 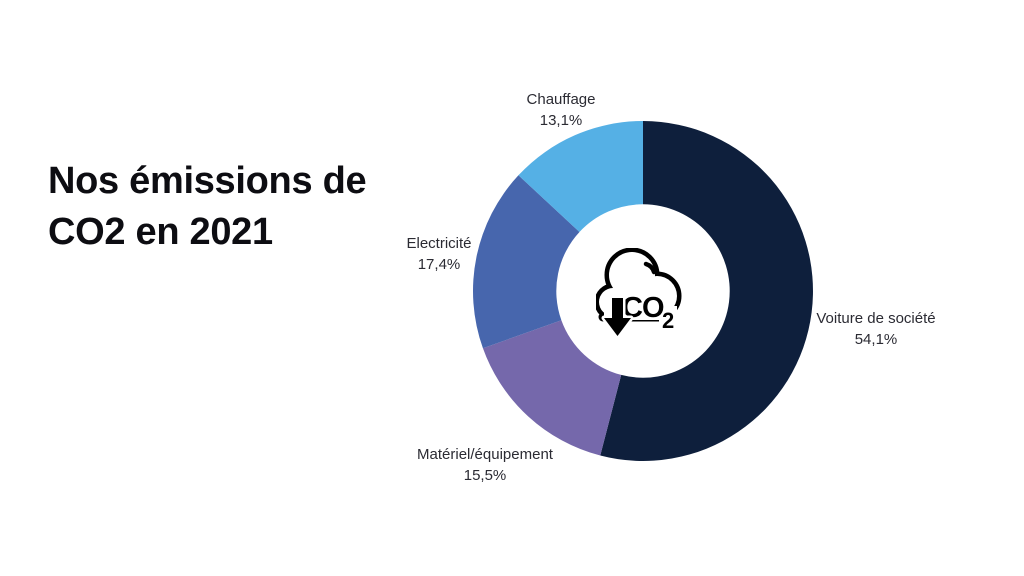 I want to click on slice-category: Chauffage, so click(x=561, y=99).